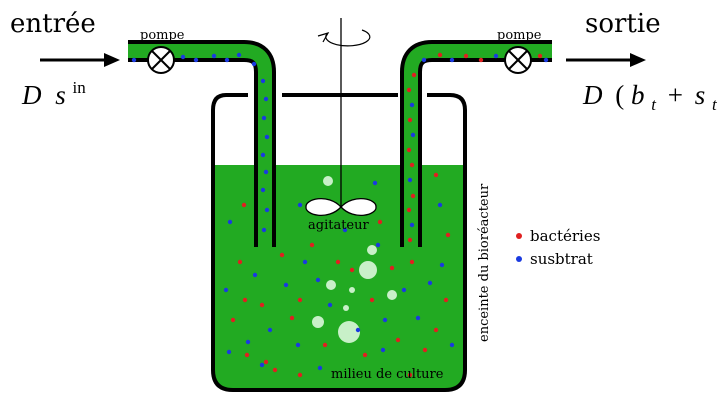  What do you see at coordinates (60, 95) in the screenshot?
I see `inlet-formula-s: s` at bounding box center [60, 95].